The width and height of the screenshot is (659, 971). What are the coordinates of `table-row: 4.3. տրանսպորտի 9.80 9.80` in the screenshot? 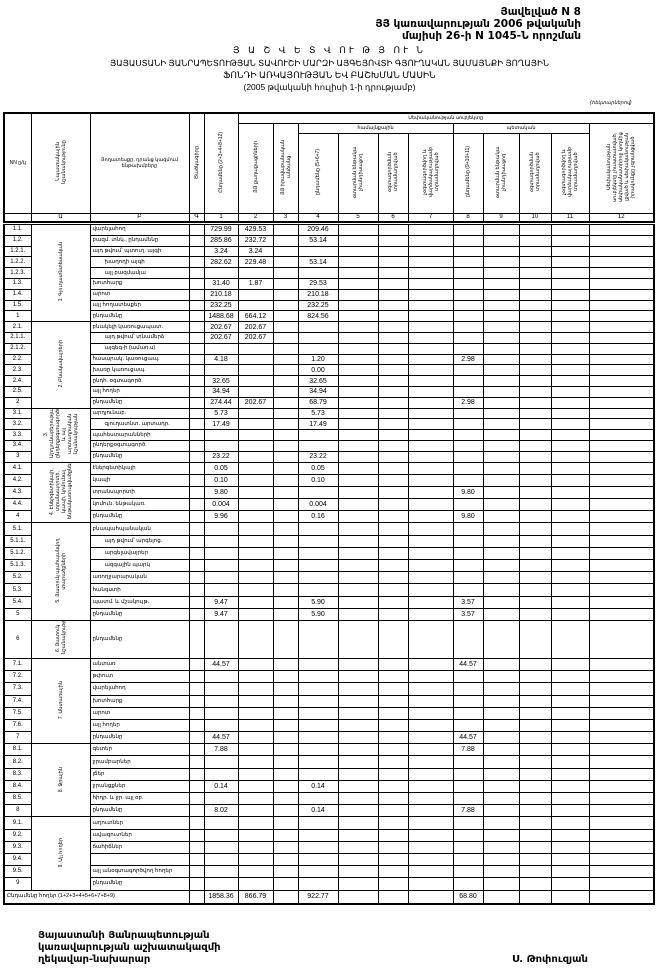 It's located at (329, 492).